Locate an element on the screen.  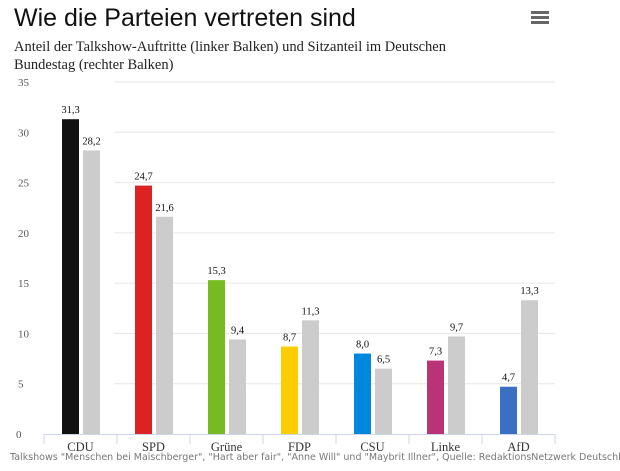
y-tick-label: 20 is located at coordinates (24, 234).